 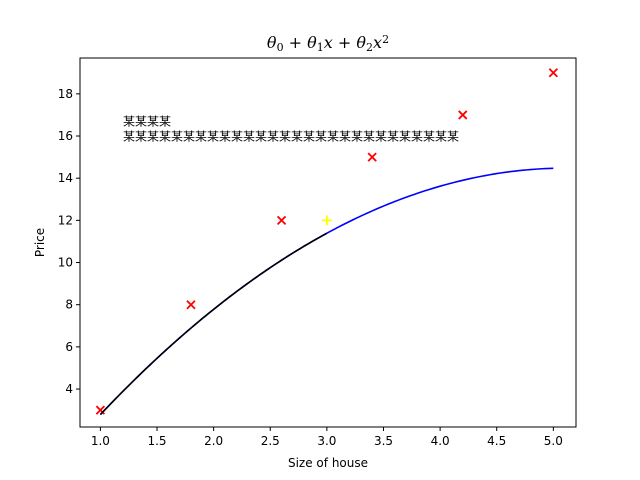 I want to click on x-axis-label: Size of house, so click(x=328, y=463).